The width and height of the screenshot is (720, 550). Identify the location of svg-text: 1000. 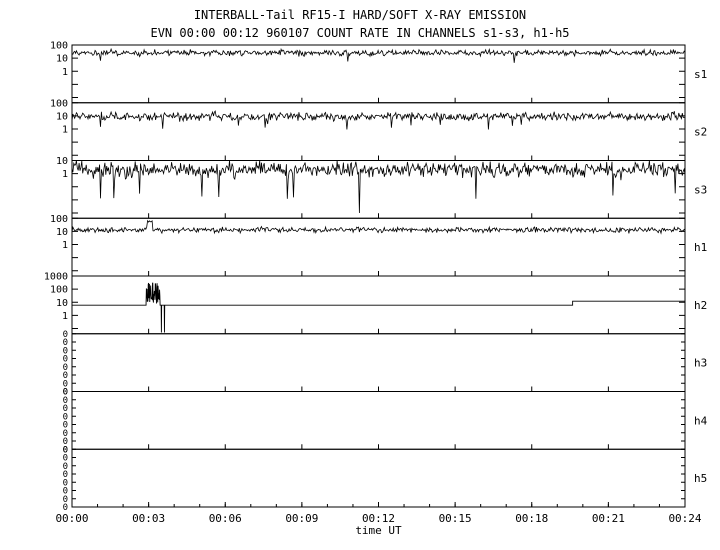
(56, 277).